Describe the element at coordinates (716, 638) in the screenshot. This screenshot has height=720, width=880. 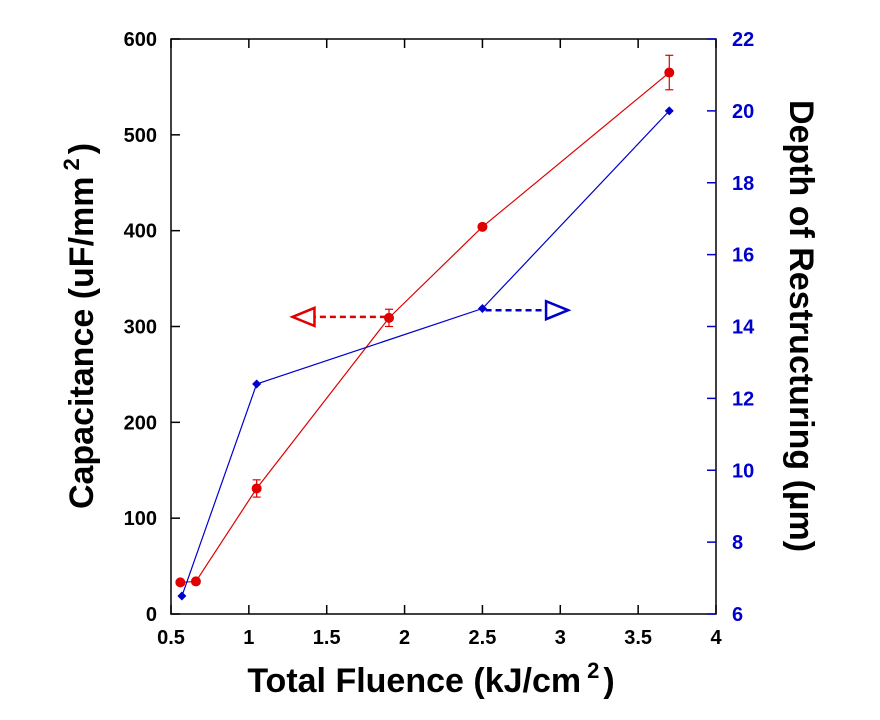
I see `x-tick-label: 4` at that location.